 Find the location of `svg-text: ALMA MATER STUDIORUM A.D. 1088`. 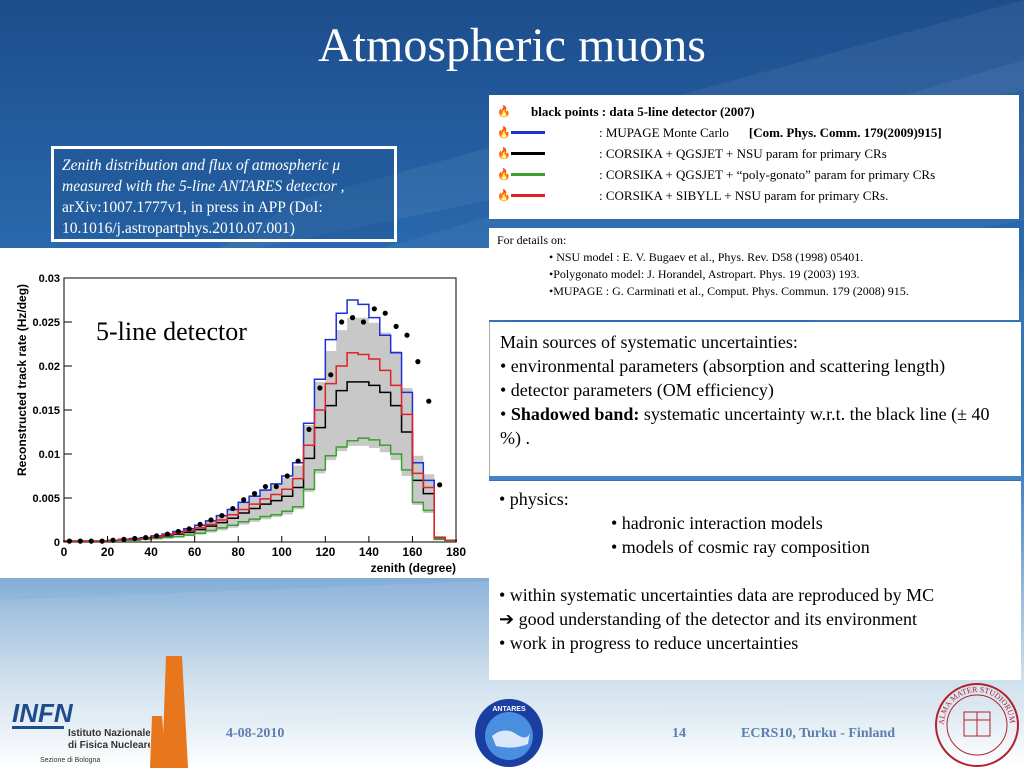

svg-text: ALMA MATER STUDIORUM A.D. 1088 is located at coordinates (975, 703).